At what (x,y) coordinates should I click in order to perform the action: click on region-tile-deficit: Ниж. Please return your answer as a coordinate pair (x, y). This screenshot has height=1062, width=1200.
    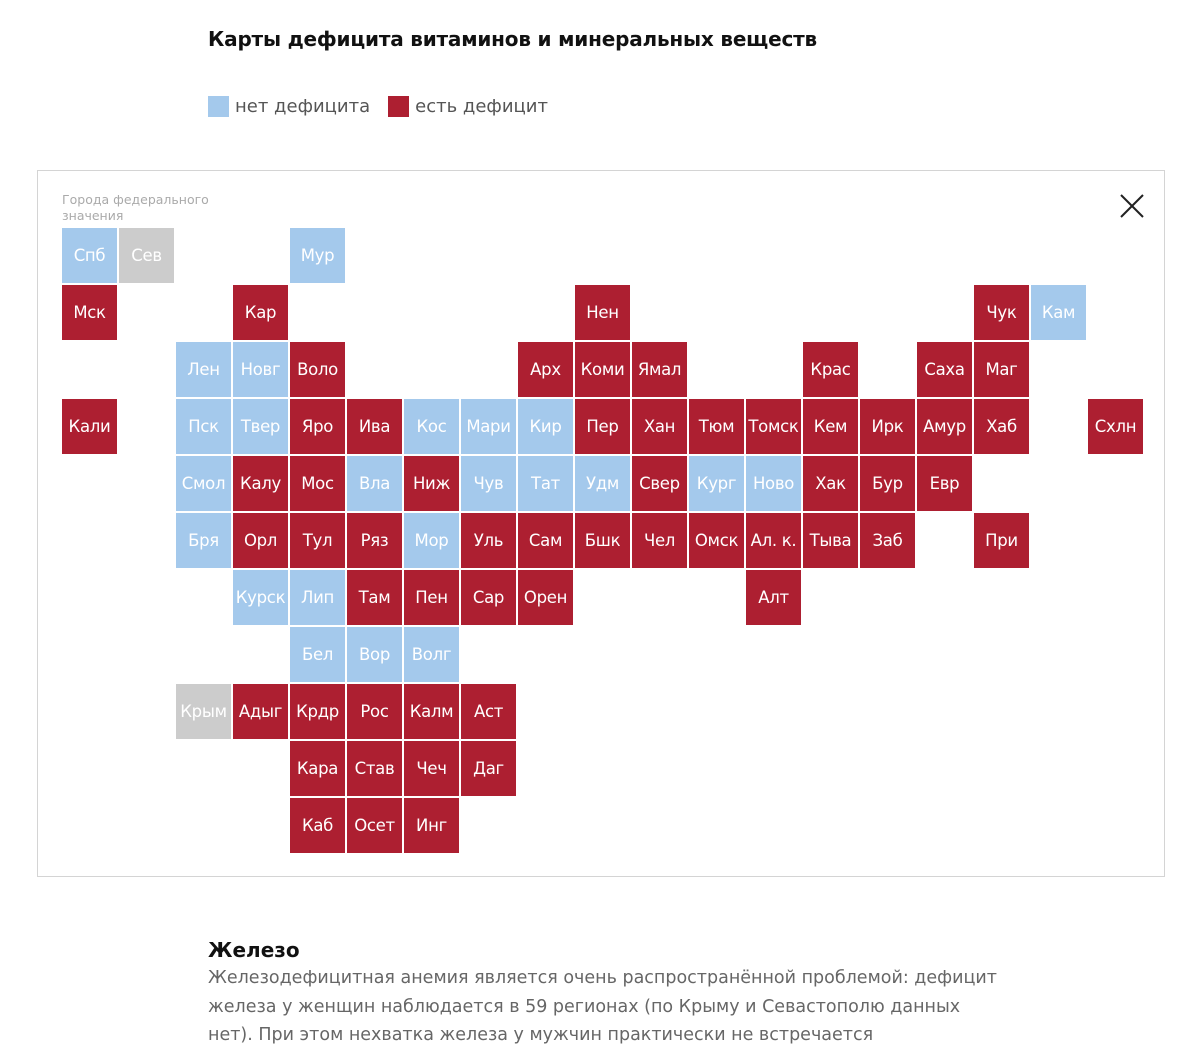
    Looking at the image, I should click on (431, 483).